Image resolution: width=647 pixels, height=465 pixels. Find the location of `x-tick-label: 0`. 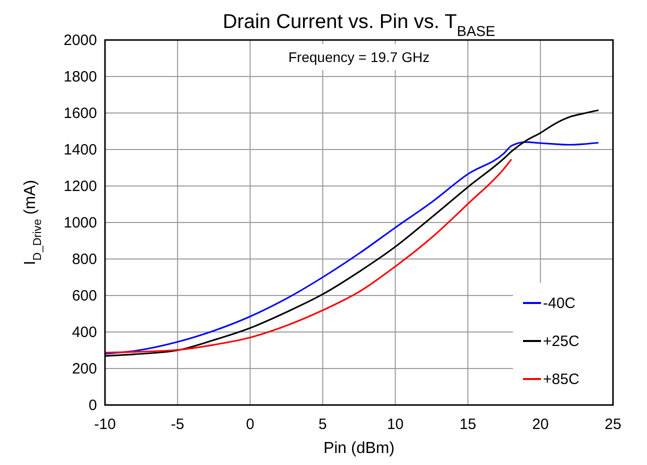

x-tick-label: 0 is located at coordinates (250, 424).